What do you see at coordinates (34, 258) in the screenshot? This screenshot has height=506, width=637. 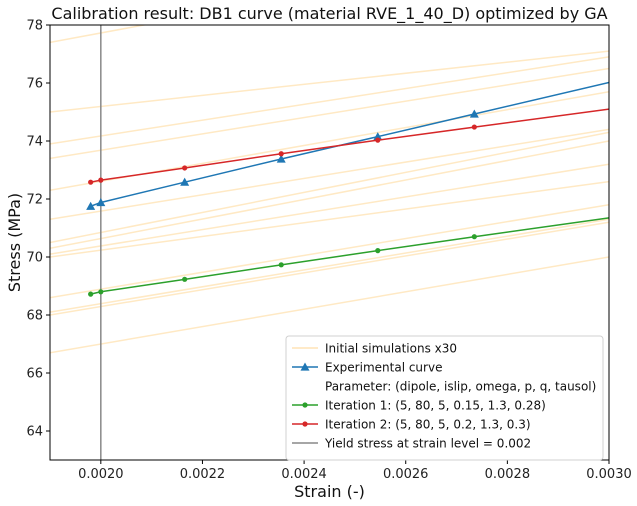 I see `y-tick-label: 70` at bounding box center [34, 258].